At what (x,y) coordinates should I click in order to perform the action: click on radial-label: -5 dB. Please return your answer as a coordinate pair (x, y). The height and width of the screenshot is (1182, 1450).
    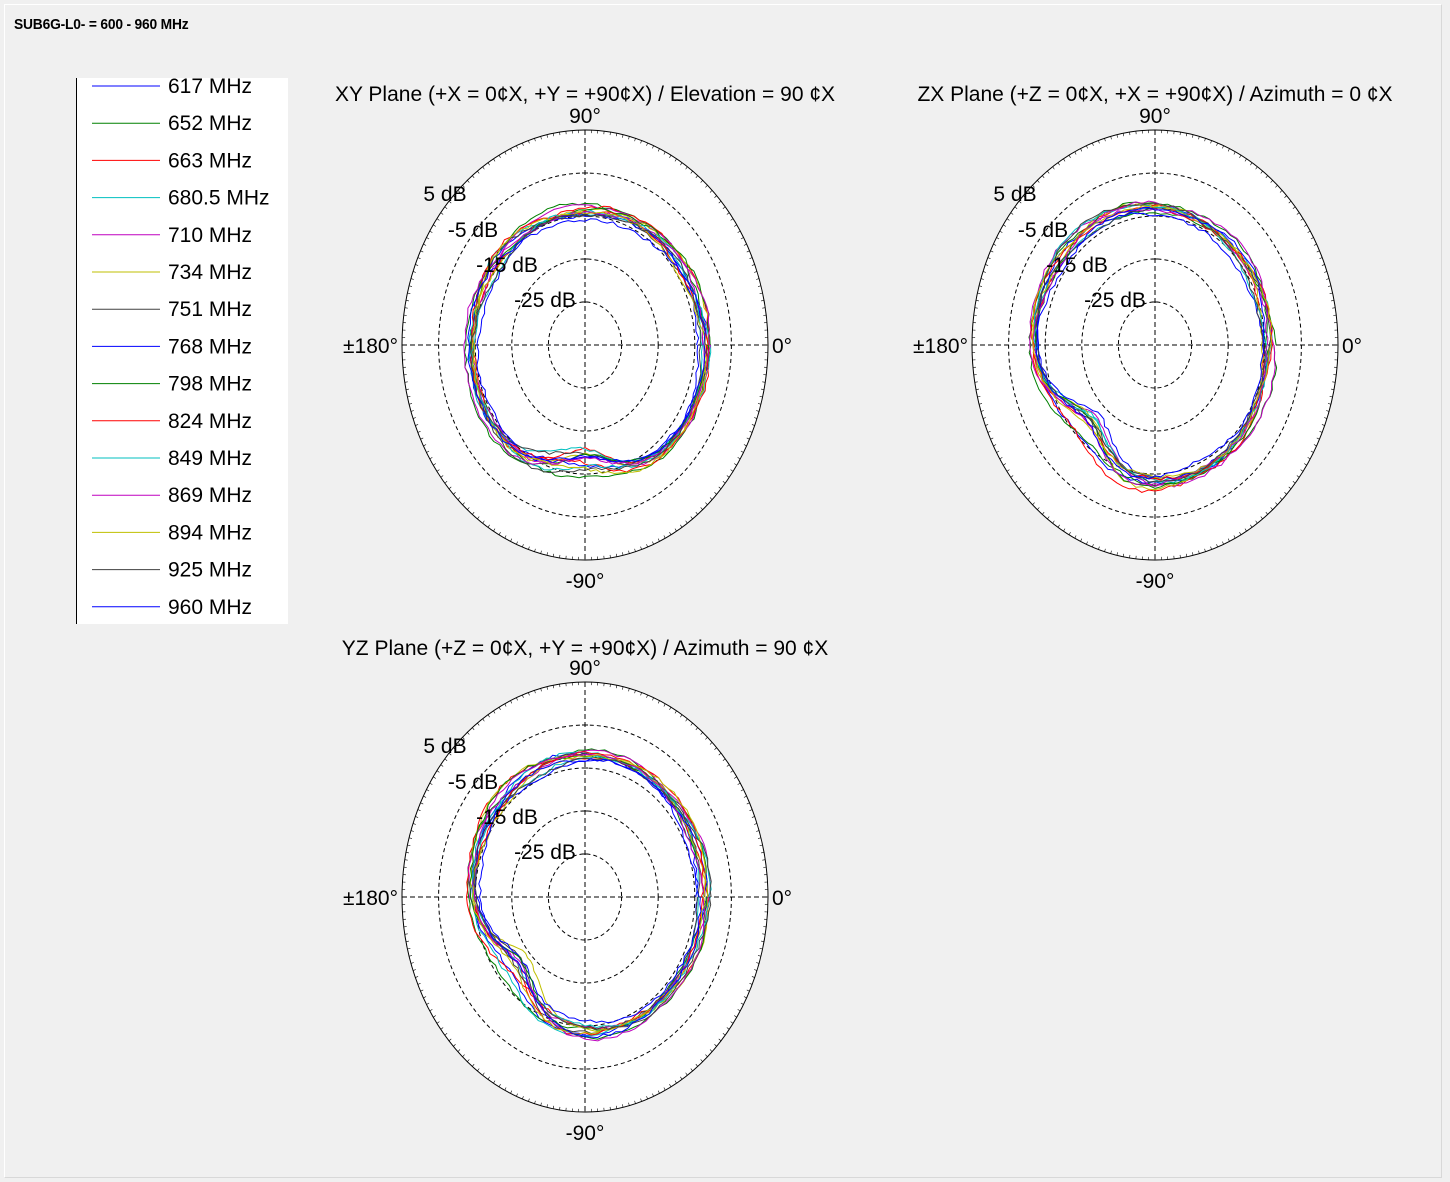
    Looking at the image, I should click on (473, 230).